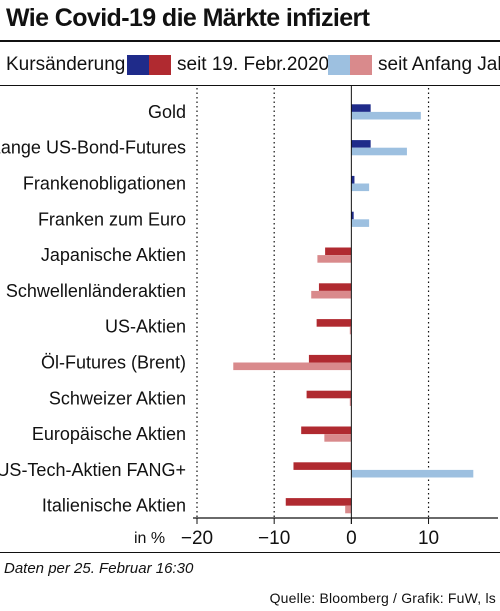 This screenshot has width=500, height=611. What do you see at coordinates (250, 41) in the screenshot?
I see `title-divider` at bounding box center [250, 41].